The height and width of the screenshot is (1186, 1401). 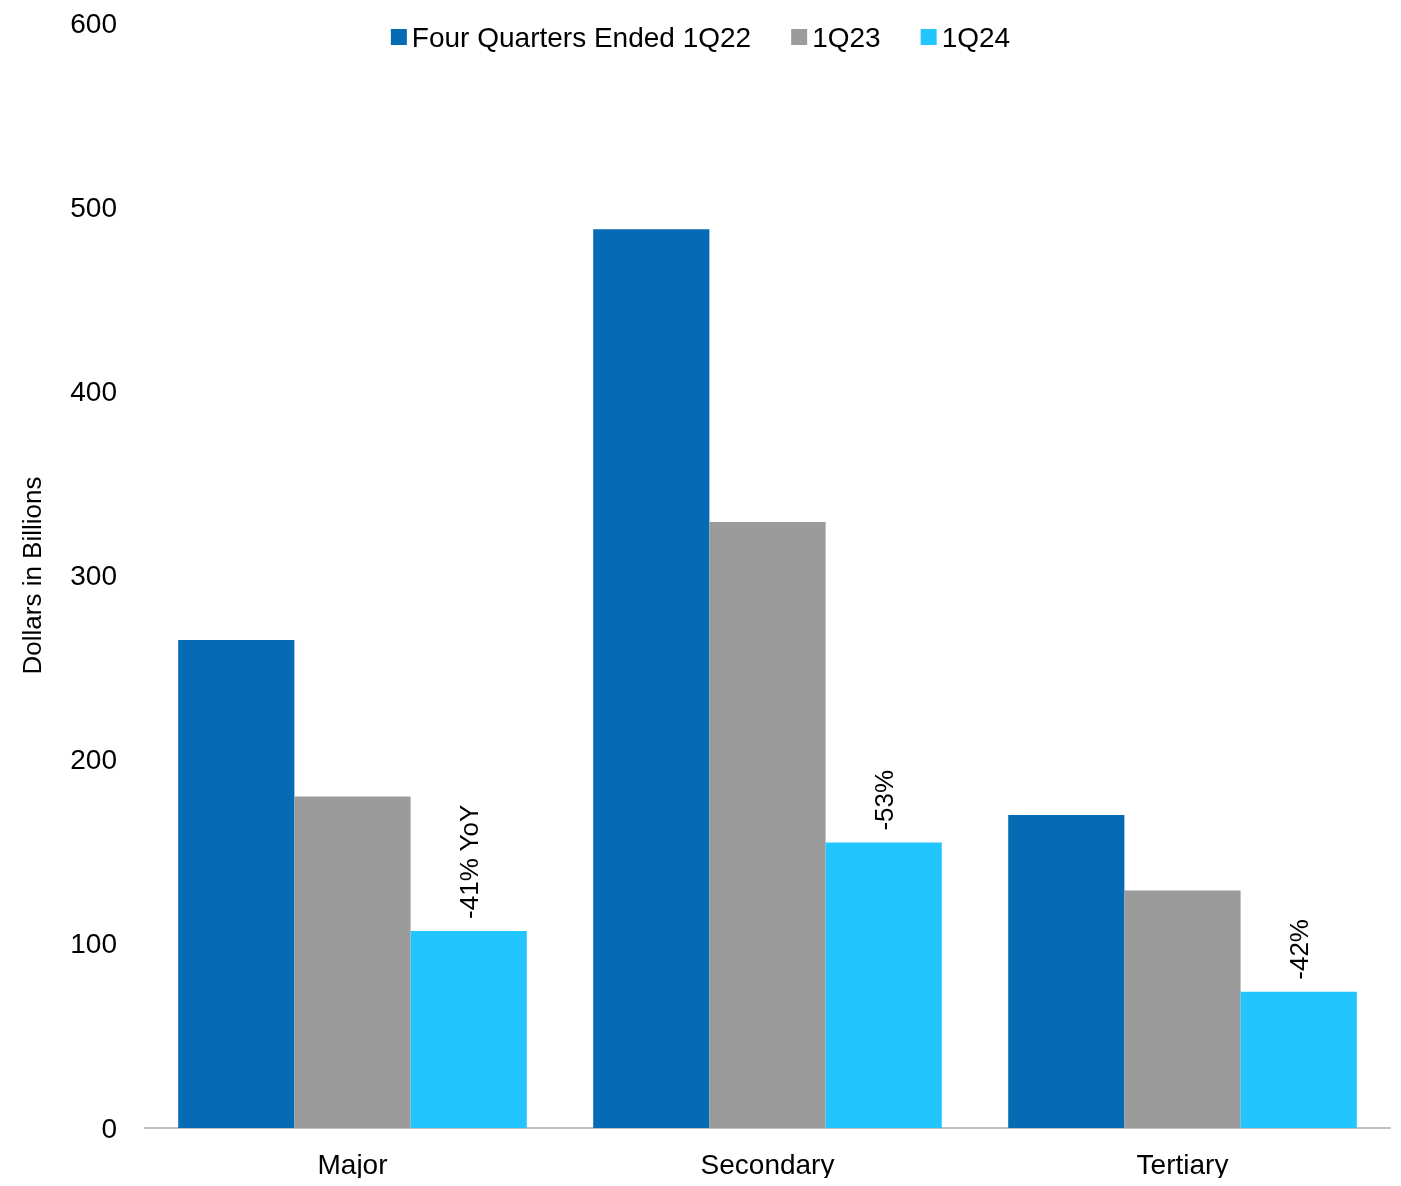 What do you see at coordinates (883, 800) in the screenshot?
I see `annotation: -53%` at bounding box center [883, 800].